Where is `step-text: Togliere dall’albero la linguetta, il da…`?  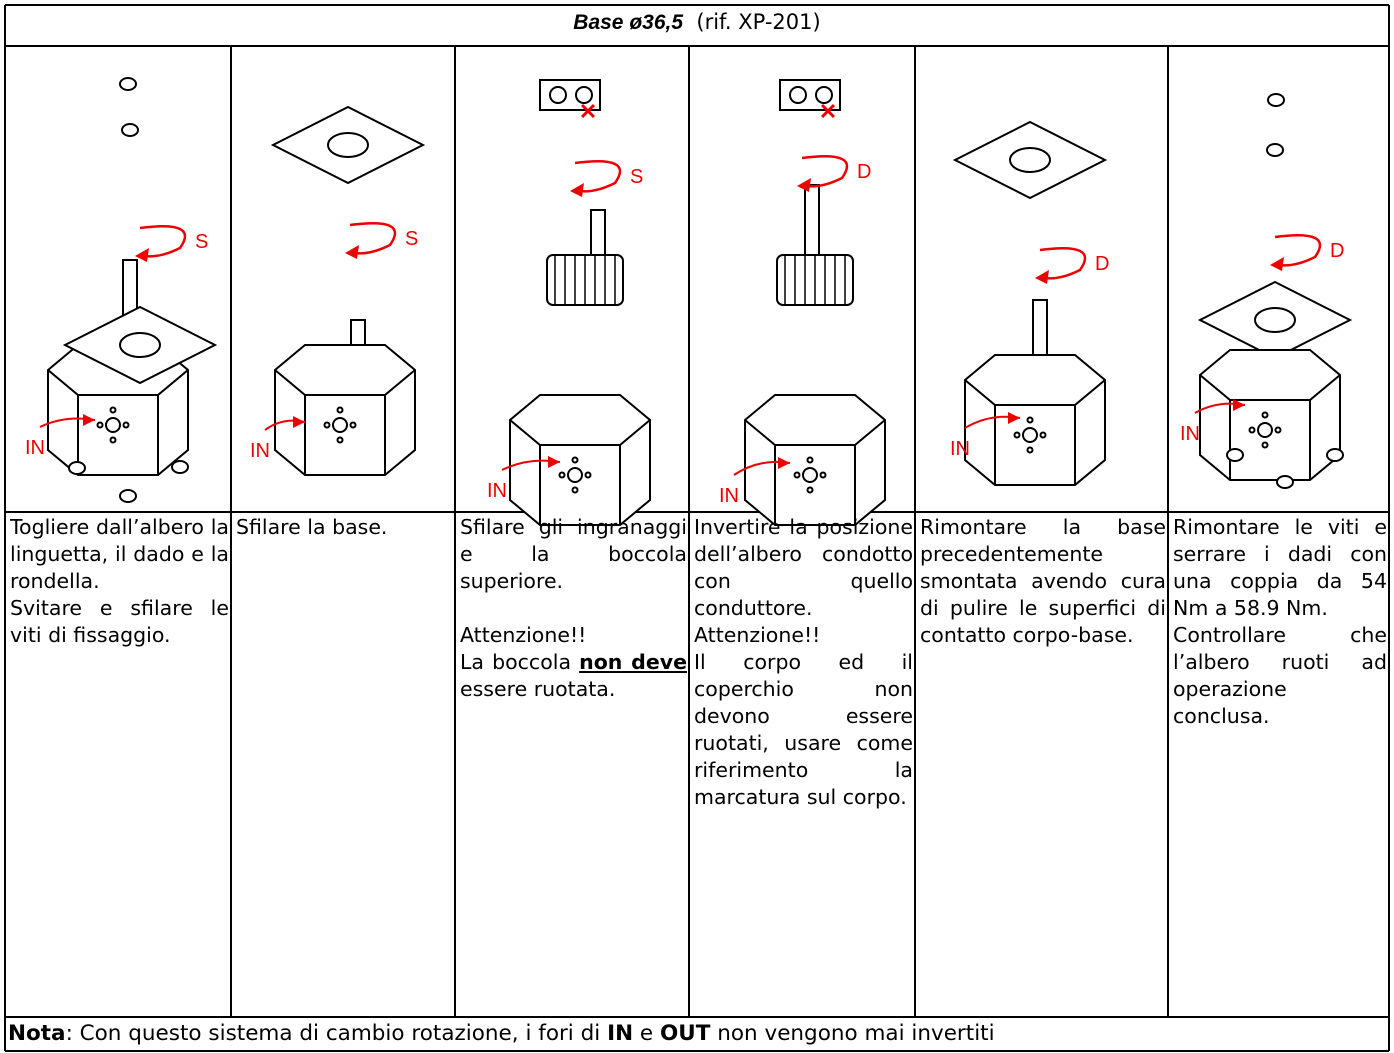 step-text: Togliere dall’albero la linguetta, il da… is located at coordinates (118, 581).